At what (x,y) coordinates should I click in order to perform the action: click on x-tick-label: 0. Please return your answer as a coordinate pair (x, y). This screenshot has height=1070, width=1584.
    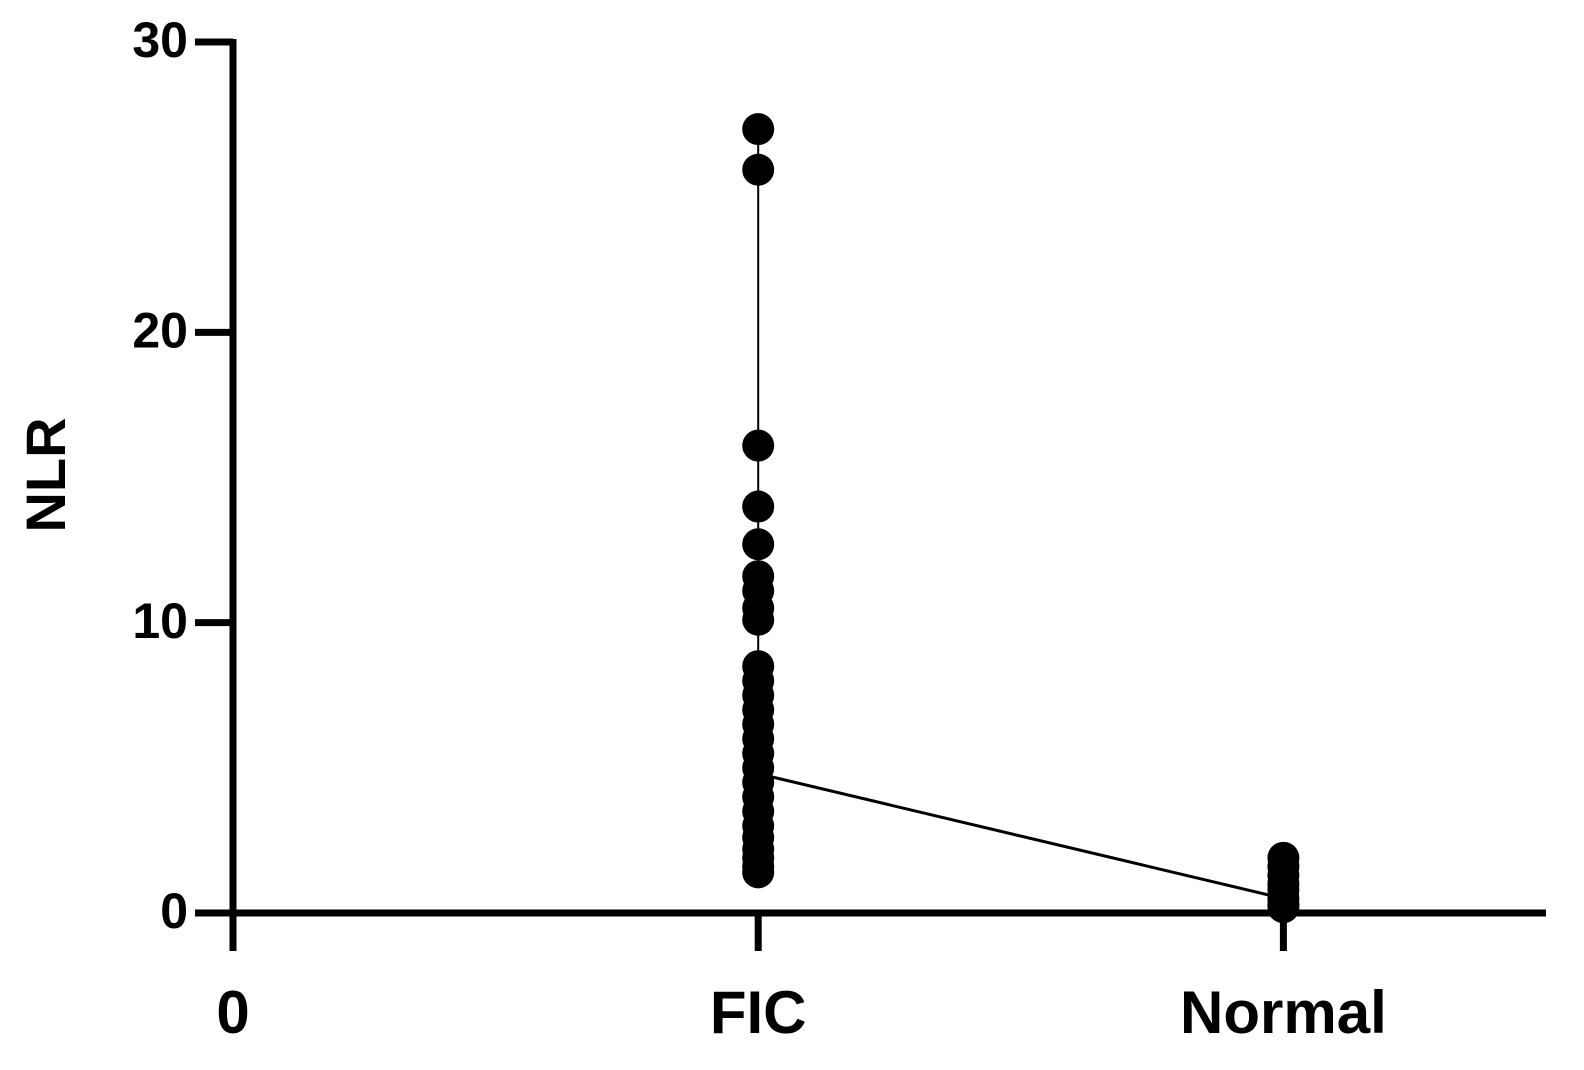
    Looking at the image, I should click on (232, 1012).